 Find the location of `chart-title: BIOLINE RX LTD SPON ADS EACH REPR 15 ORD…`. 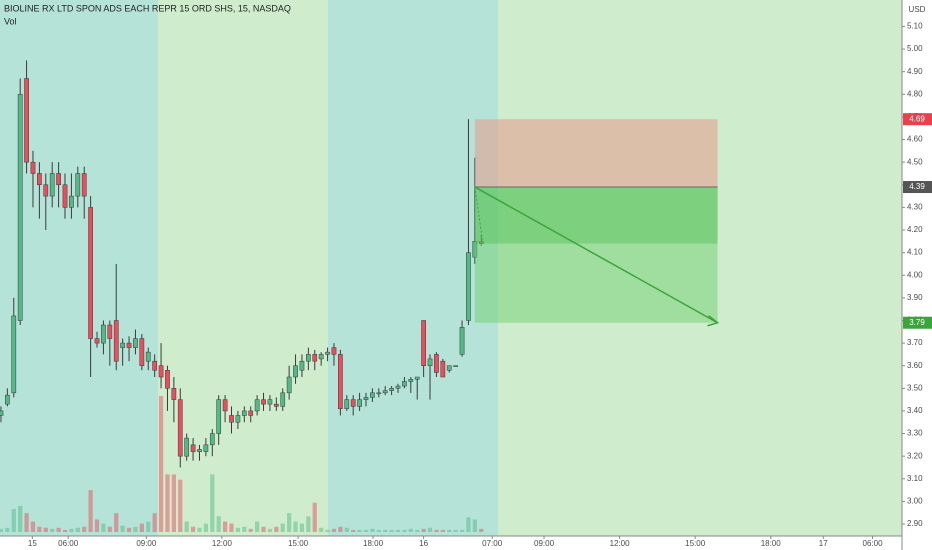

chart-title: BIOLINE RX LTD SPON ADS EACH REPR 15 ORD… is located at coordinates (147, 8).